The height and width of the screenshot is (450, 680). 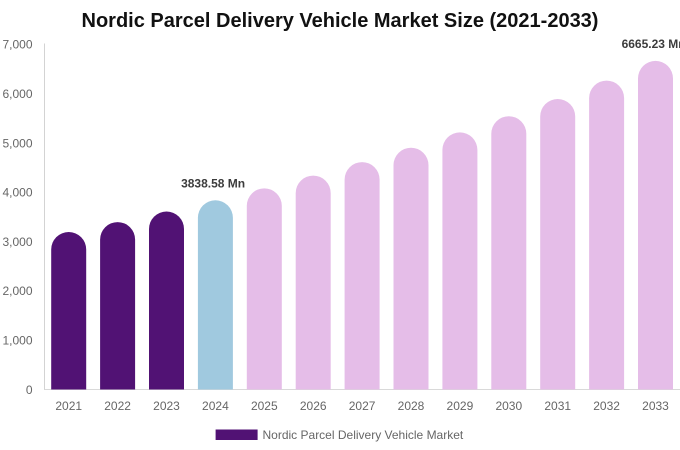 What do you see at coordinates (213, 184) in the screenshot?
I see `svg-text: 3838.58 Mn` at bounding box center [213, 184].